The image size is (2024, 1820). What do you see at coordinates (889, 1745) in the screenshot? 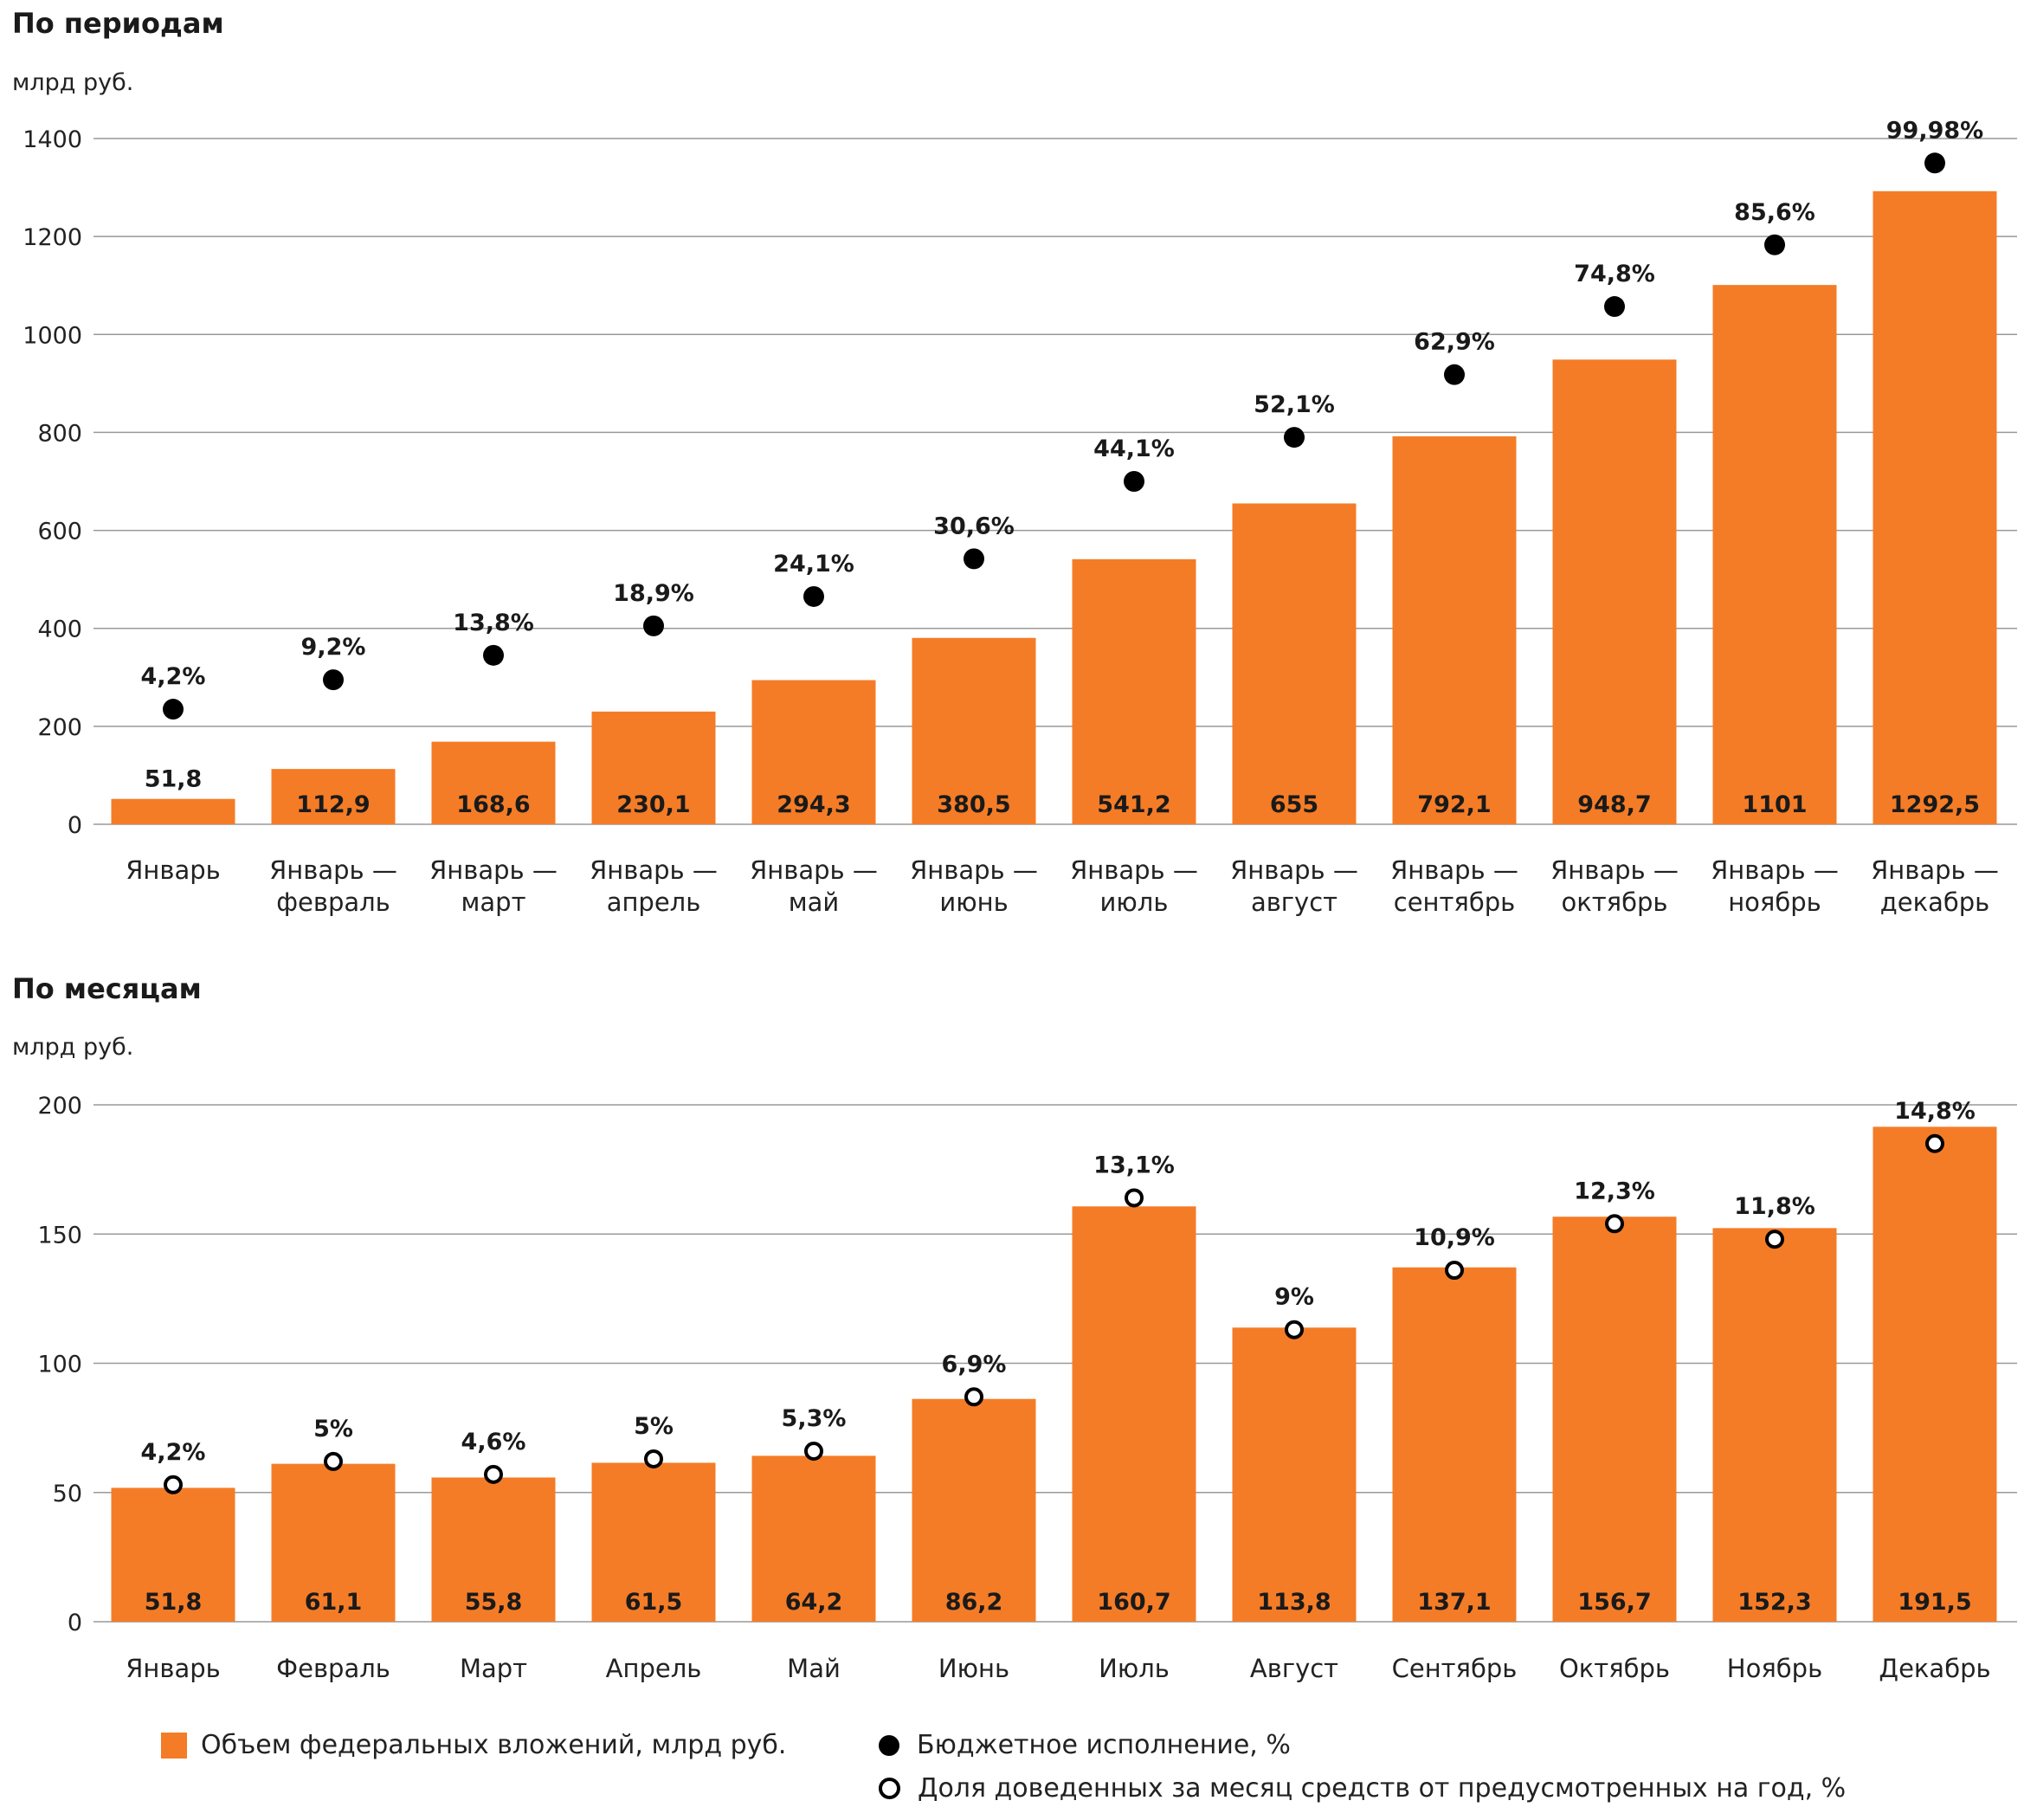
I see `legend-filled-dot-icon` at bounding box center [889, 1745].